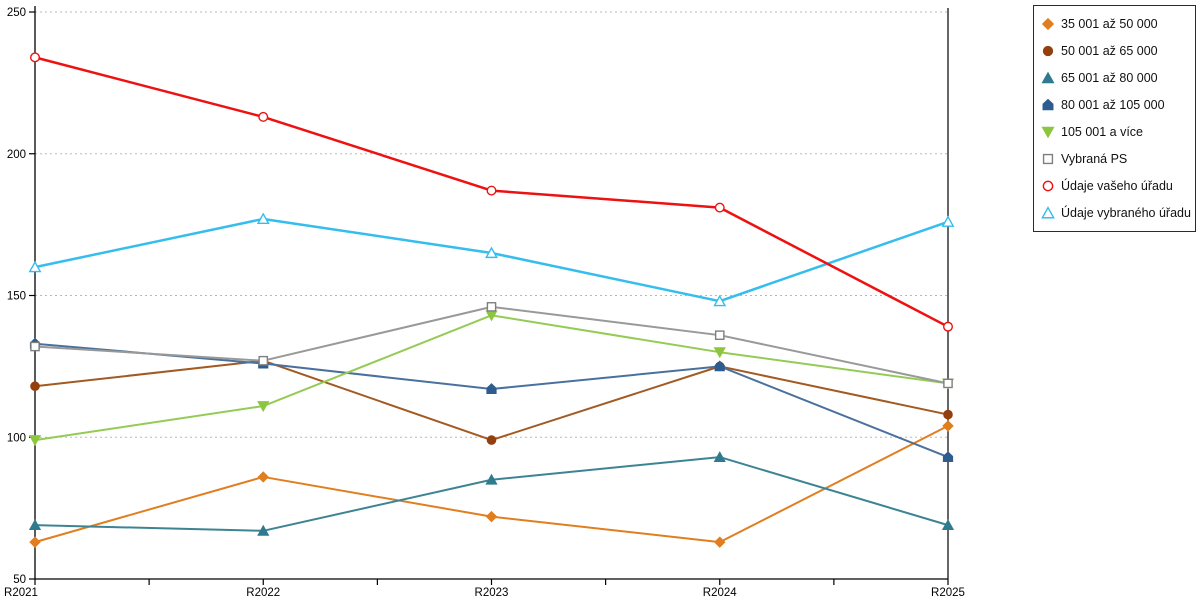  I want to click on pentagon-icon, so click(1048, 105).